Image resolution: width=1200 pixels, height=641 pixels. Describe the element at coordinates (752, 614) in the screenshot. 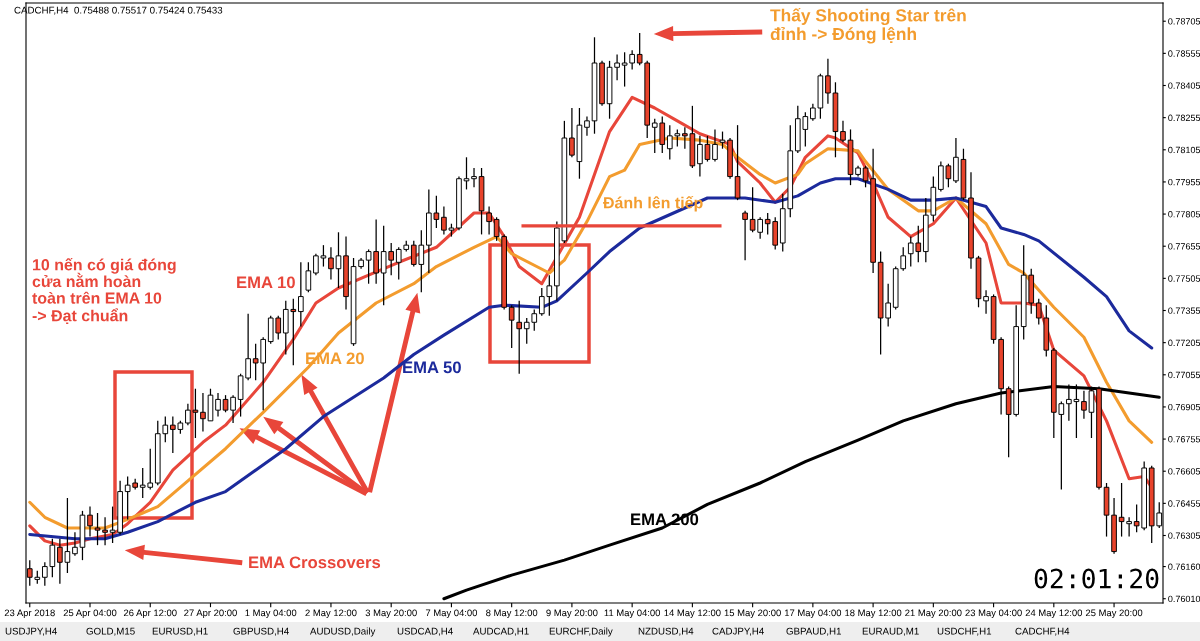

I see `x-tick-label: 15 May 20:00` at that location.